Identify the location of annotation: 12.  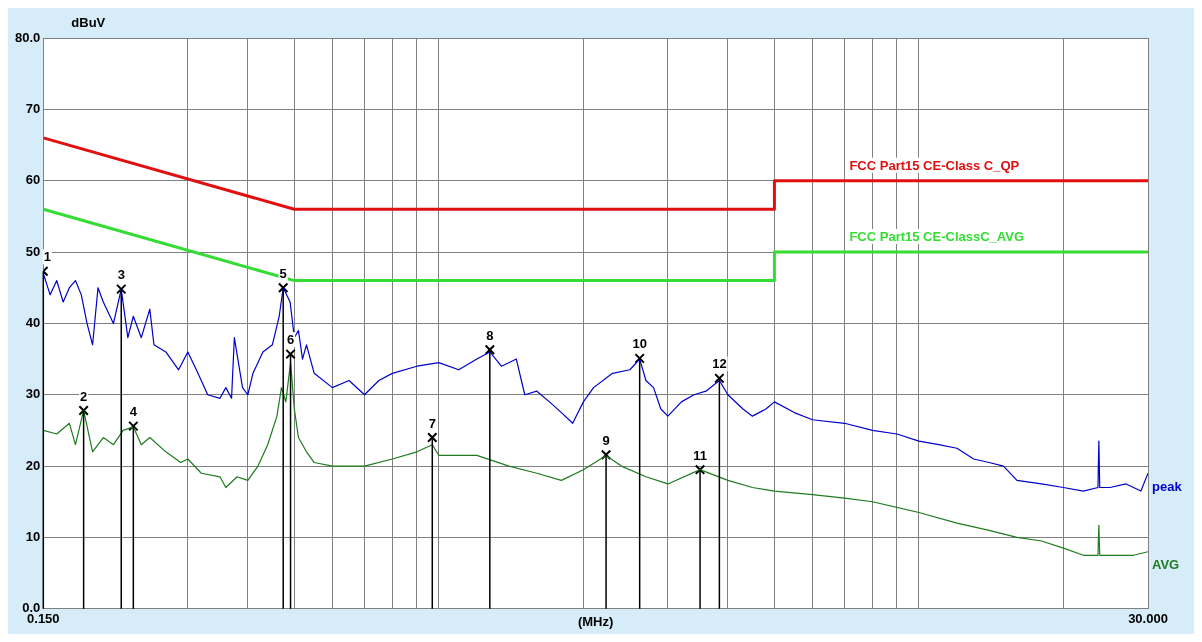
(719, 364).